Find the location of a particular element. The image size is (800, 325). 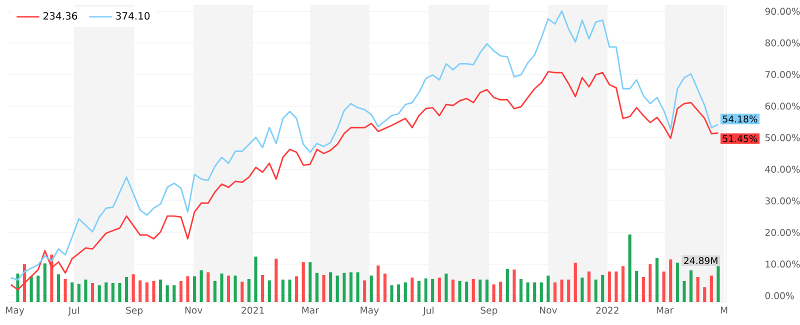

y-tick-label: 50.00% is located at coordinates (782, 138).